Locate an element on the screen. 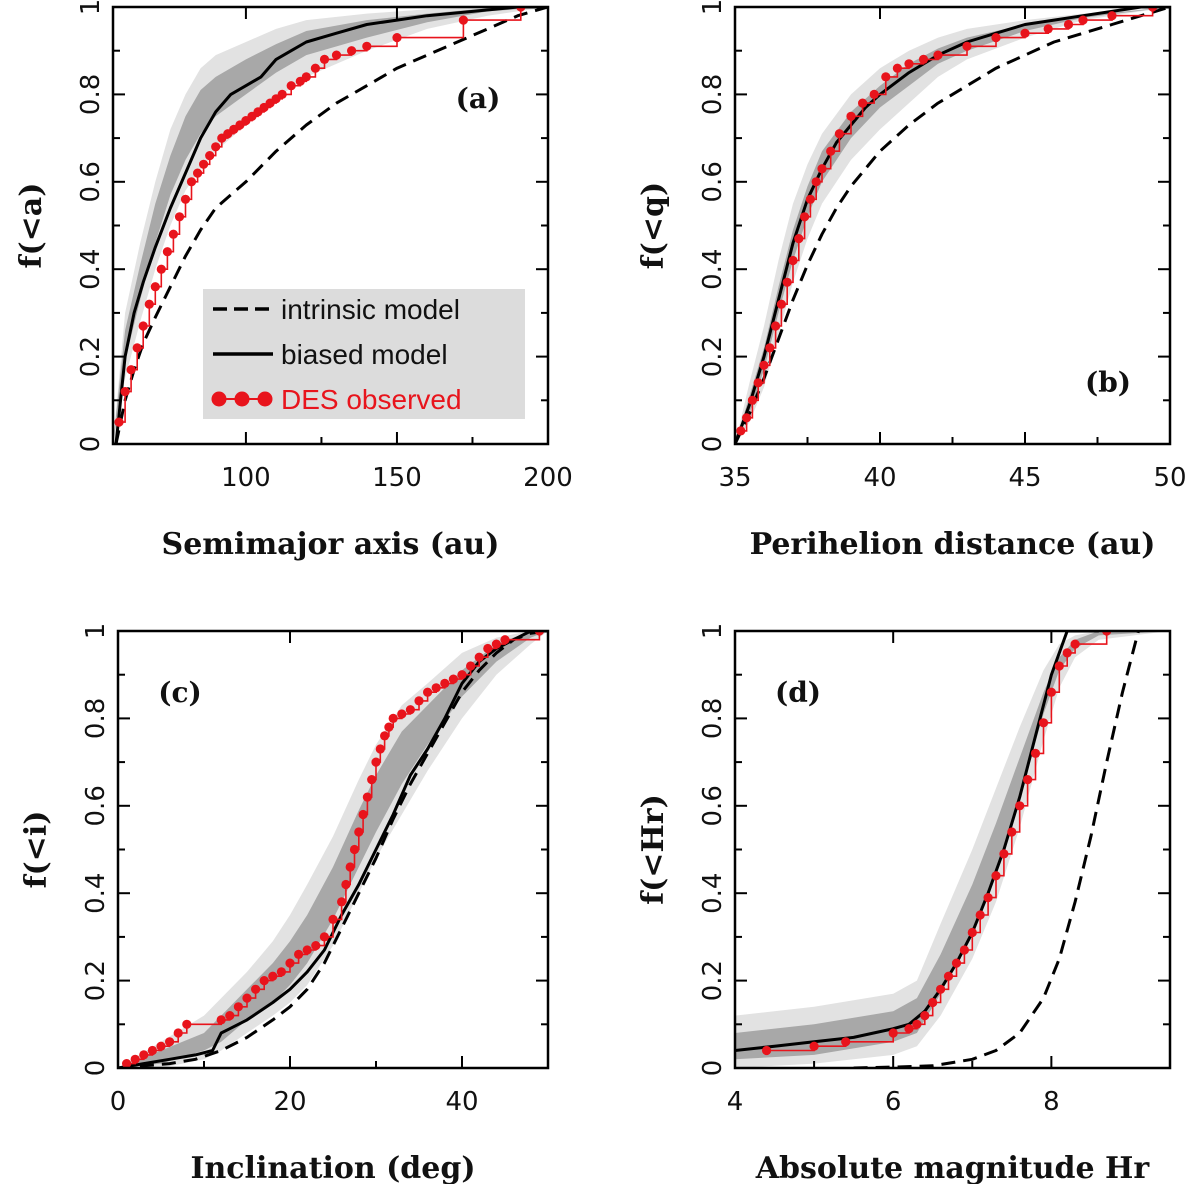 Image resolution: width=1196 pixels, height=1184 pixels. x-axis-title: Semimajor axis (au) is located at coordinates (331, 544).